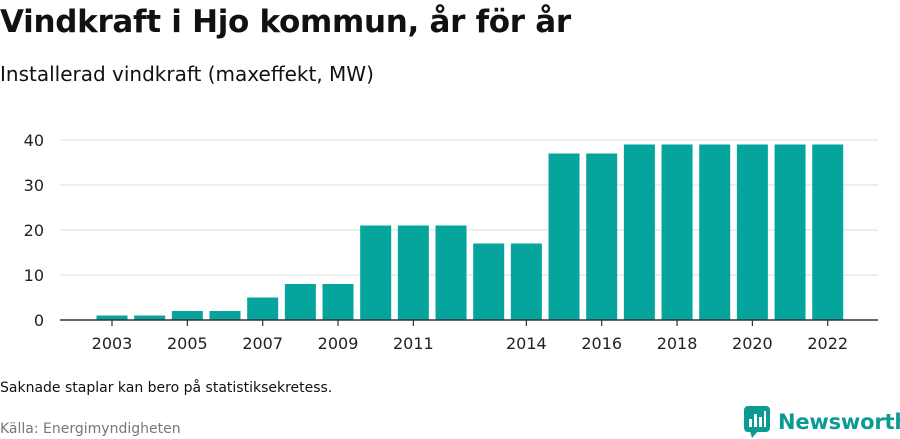 This screenshot has height=439, width=900. Describe the element at coordinates (413, 343) in the screenshot. I see `x-tick-label: 2011` at that location.